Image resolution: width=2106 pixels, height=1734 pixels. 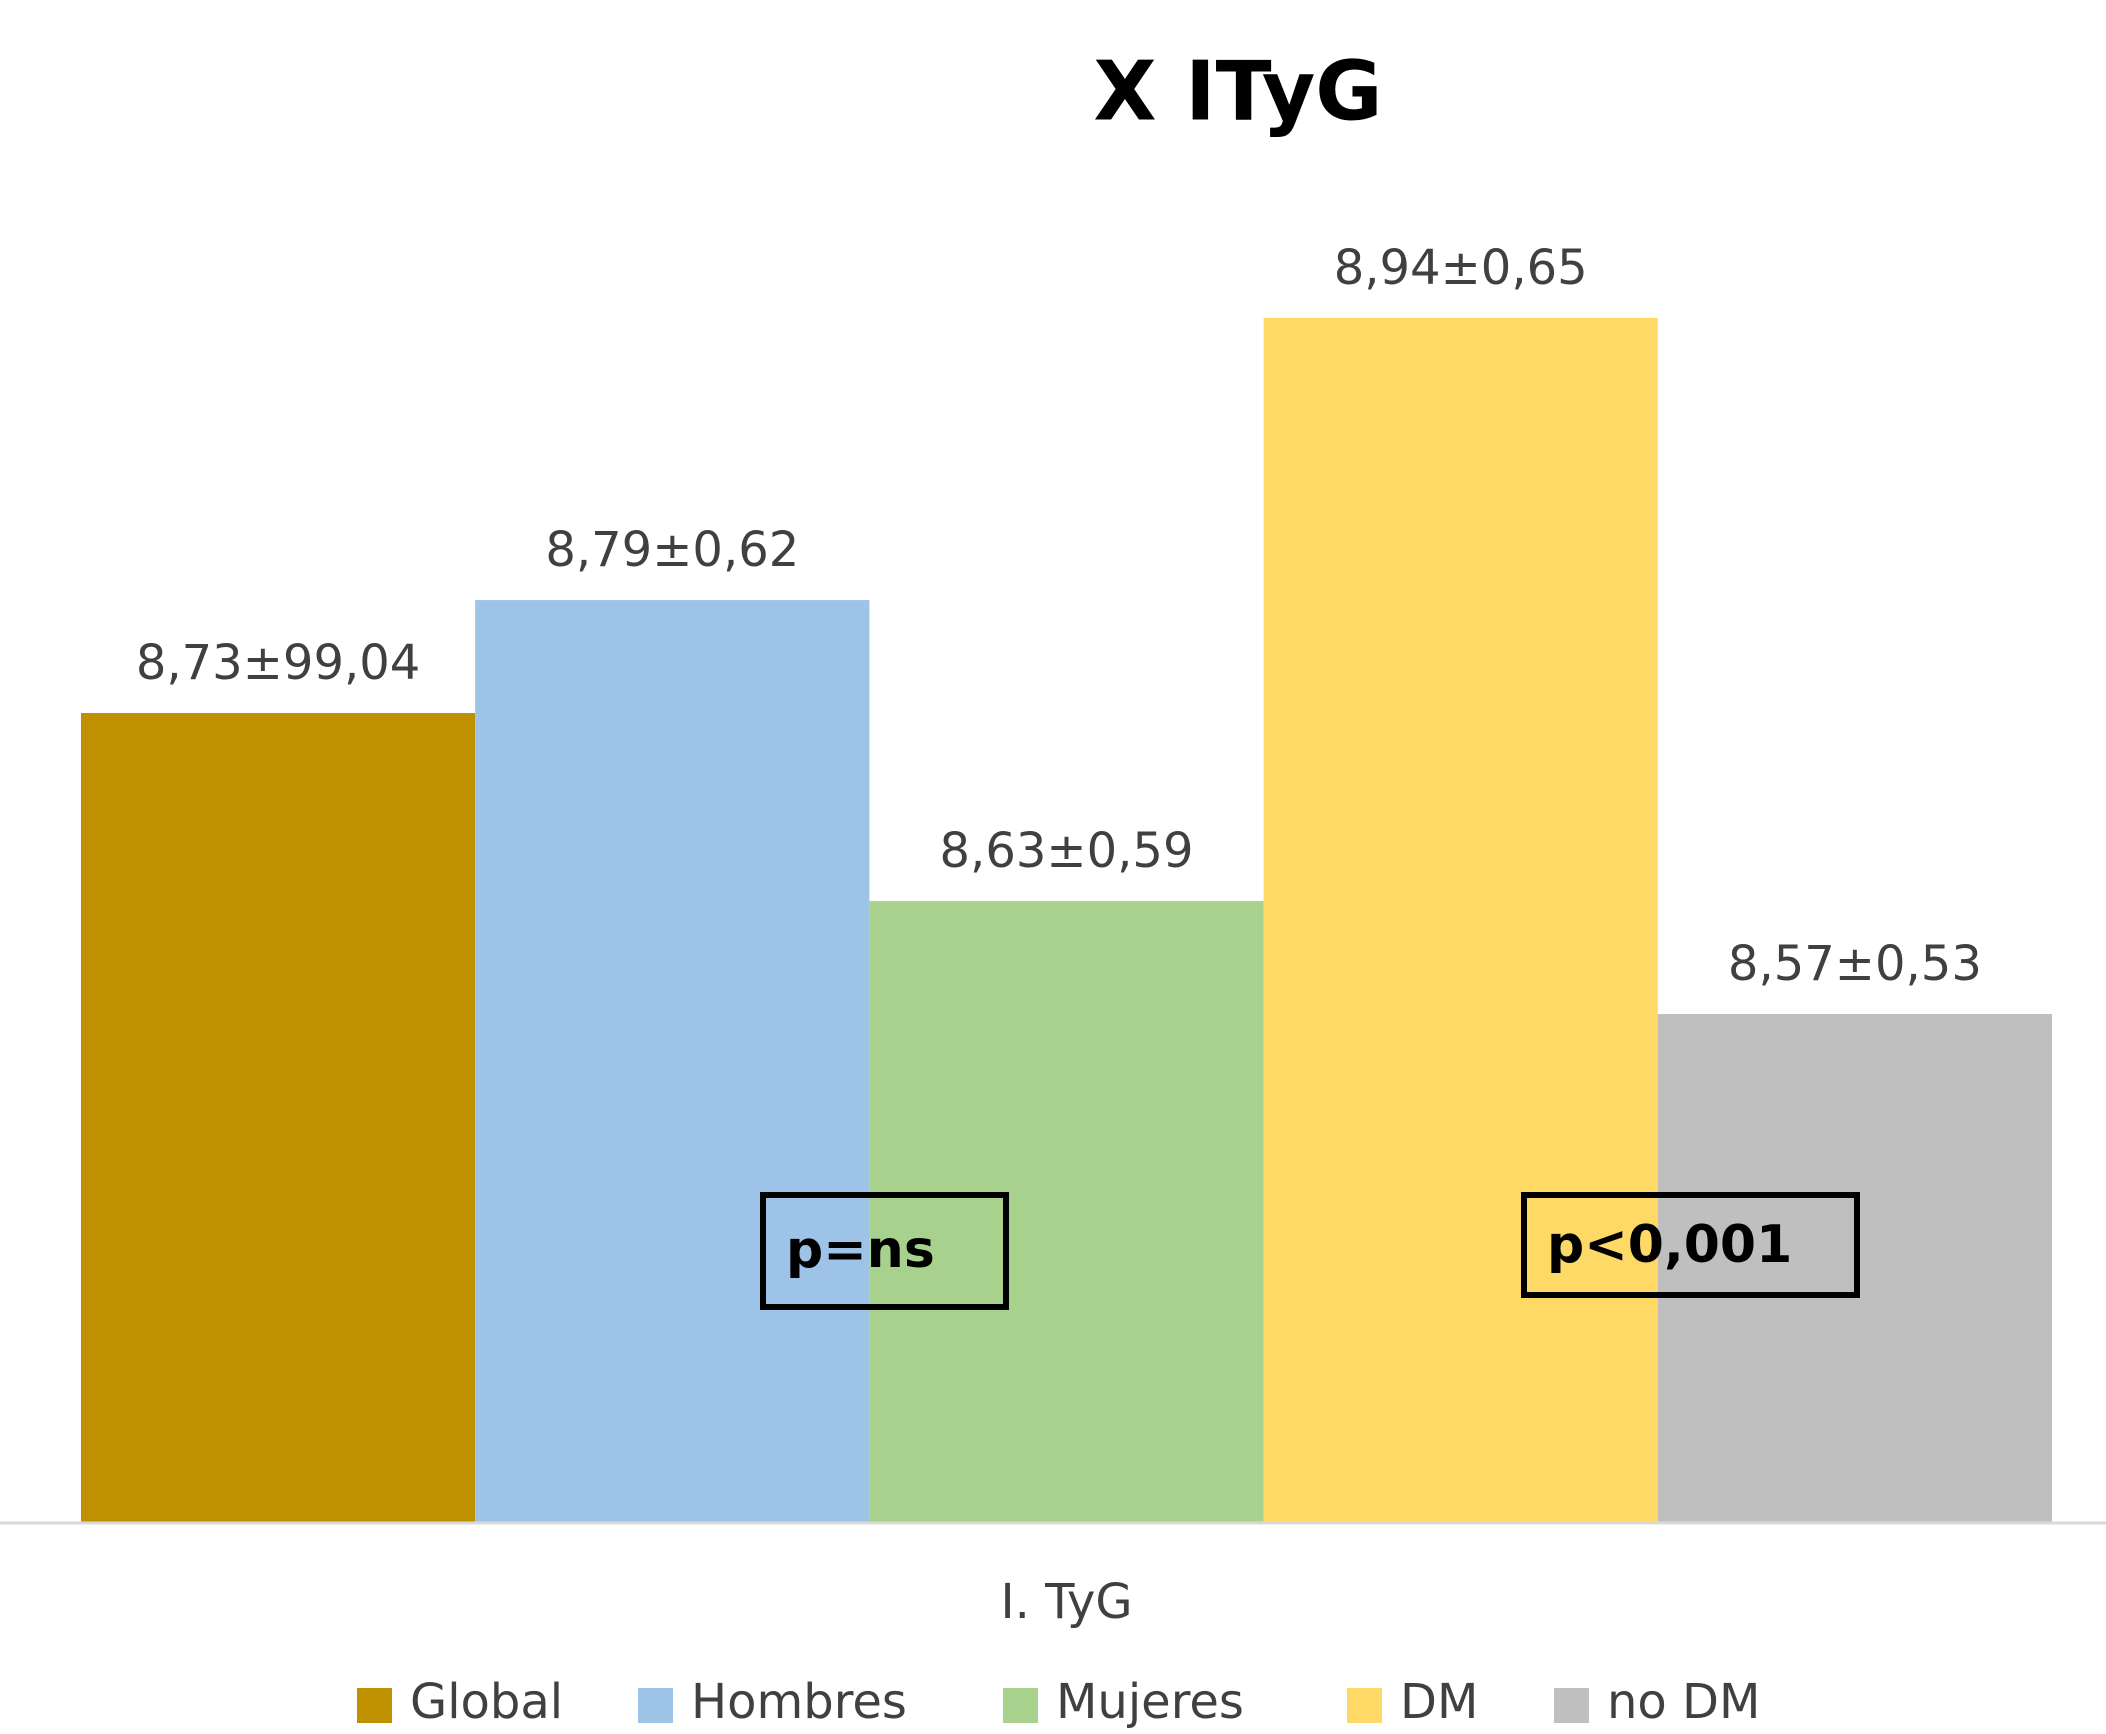 I want to click on legend-label: Hombres, so click(x=799, y=1702).